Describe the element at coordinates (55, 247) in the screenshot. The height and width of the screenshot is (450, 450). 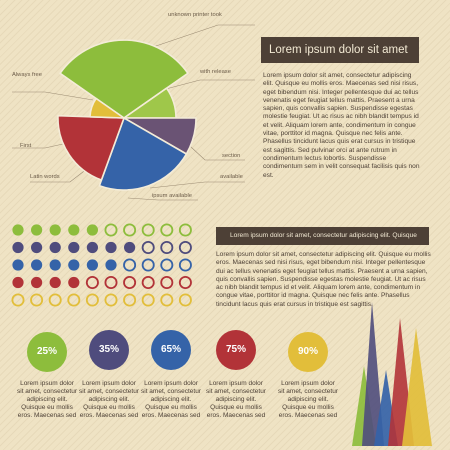
I see `dot-r2-c3` at that location.